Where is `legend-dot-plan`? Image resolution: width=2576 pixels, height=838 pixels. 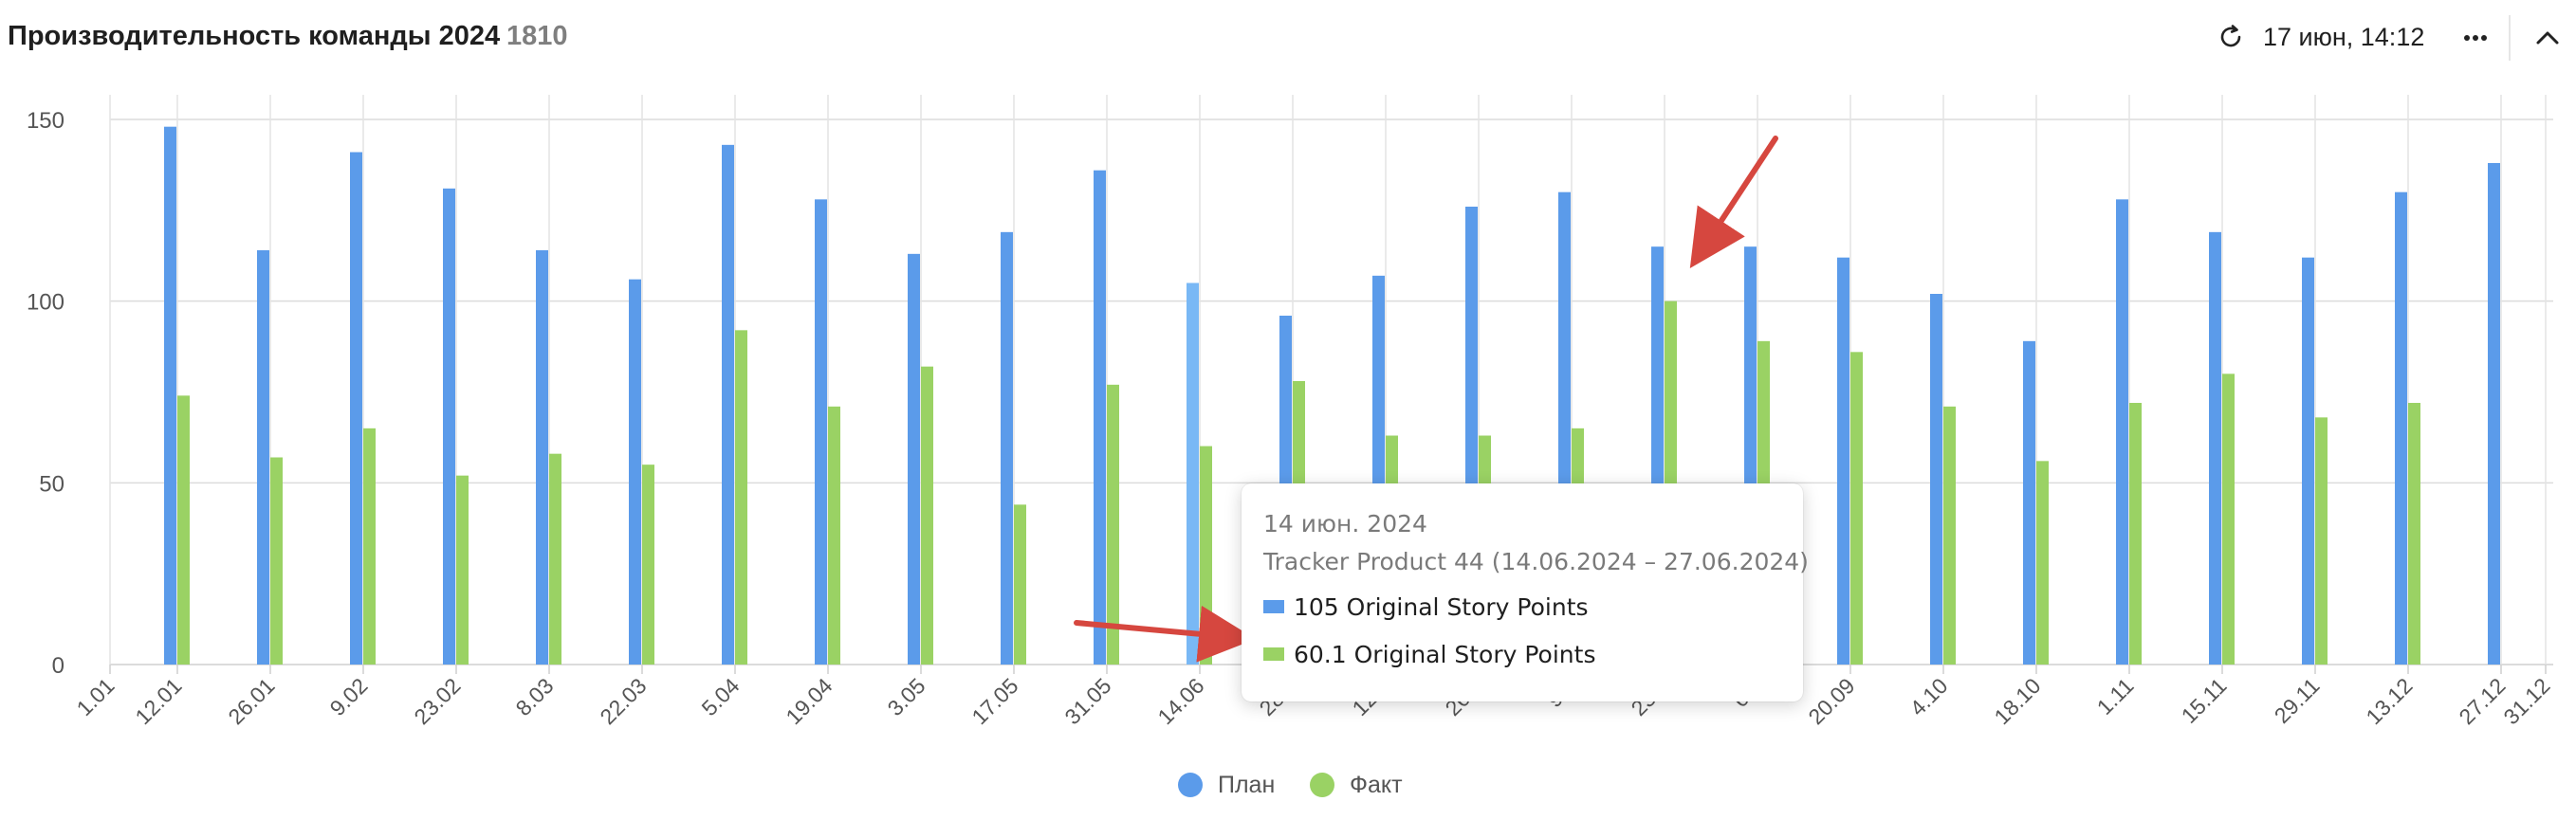 legend-dot-plan is located at coordinates (1190, 785).